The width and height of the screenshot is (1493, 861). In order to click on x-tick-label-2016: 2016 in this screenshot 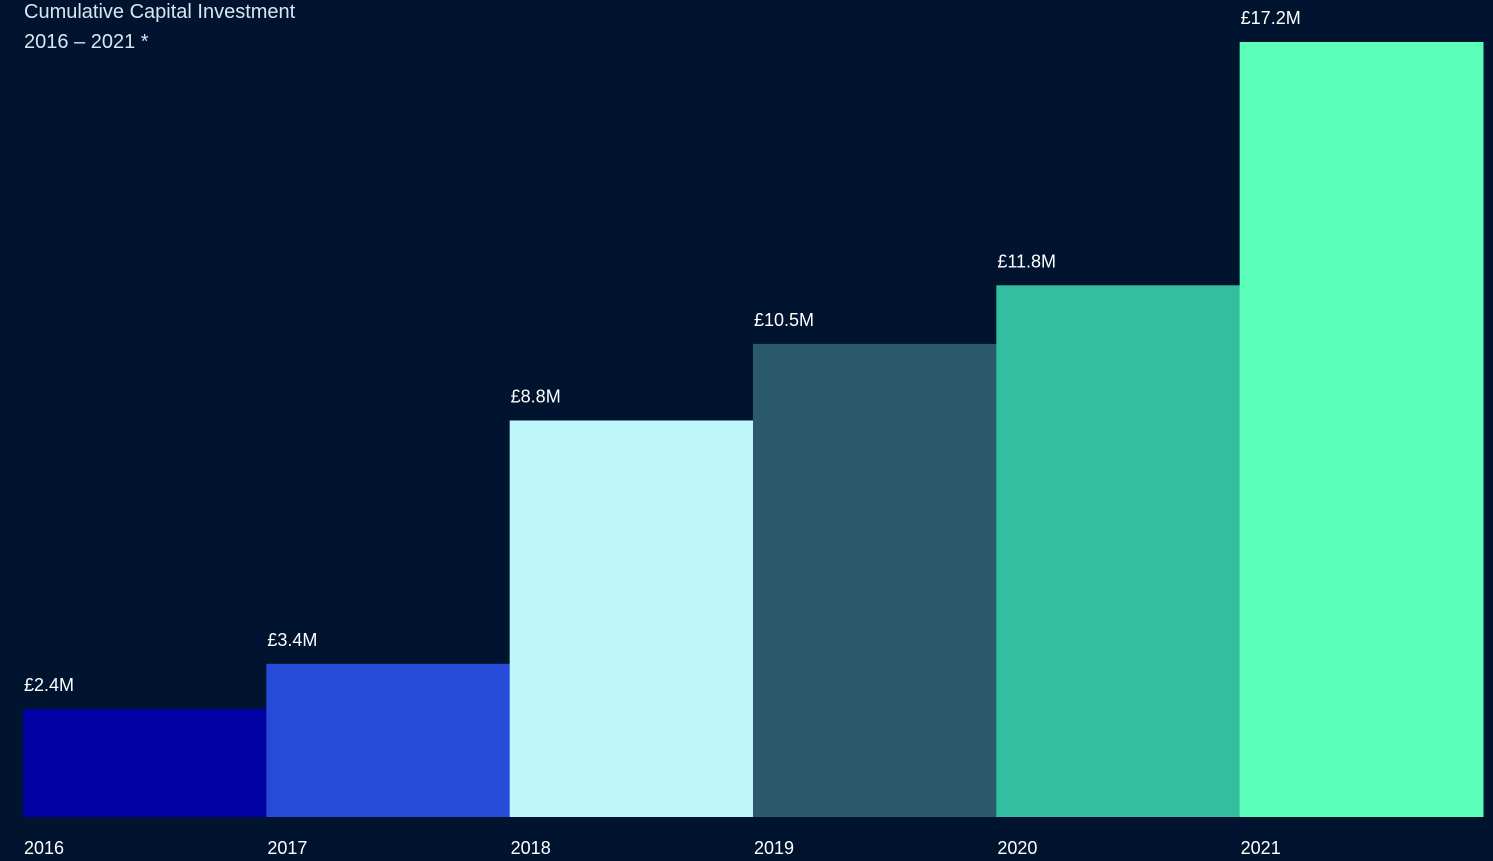, I will do `click(44, 848)`.